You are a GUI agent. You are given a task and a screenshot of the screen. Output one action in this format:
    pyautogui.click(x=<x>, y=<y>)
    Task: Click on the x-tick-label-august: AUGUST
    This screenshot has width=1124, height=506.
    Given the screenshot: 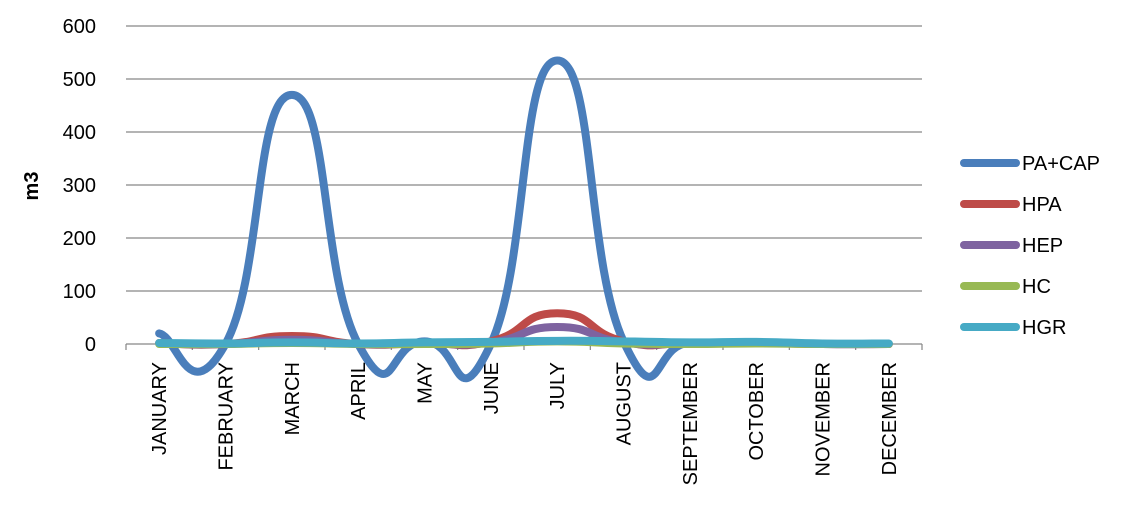 What is the action you would take?
    pyautogui.click(x=625, y=403)
    